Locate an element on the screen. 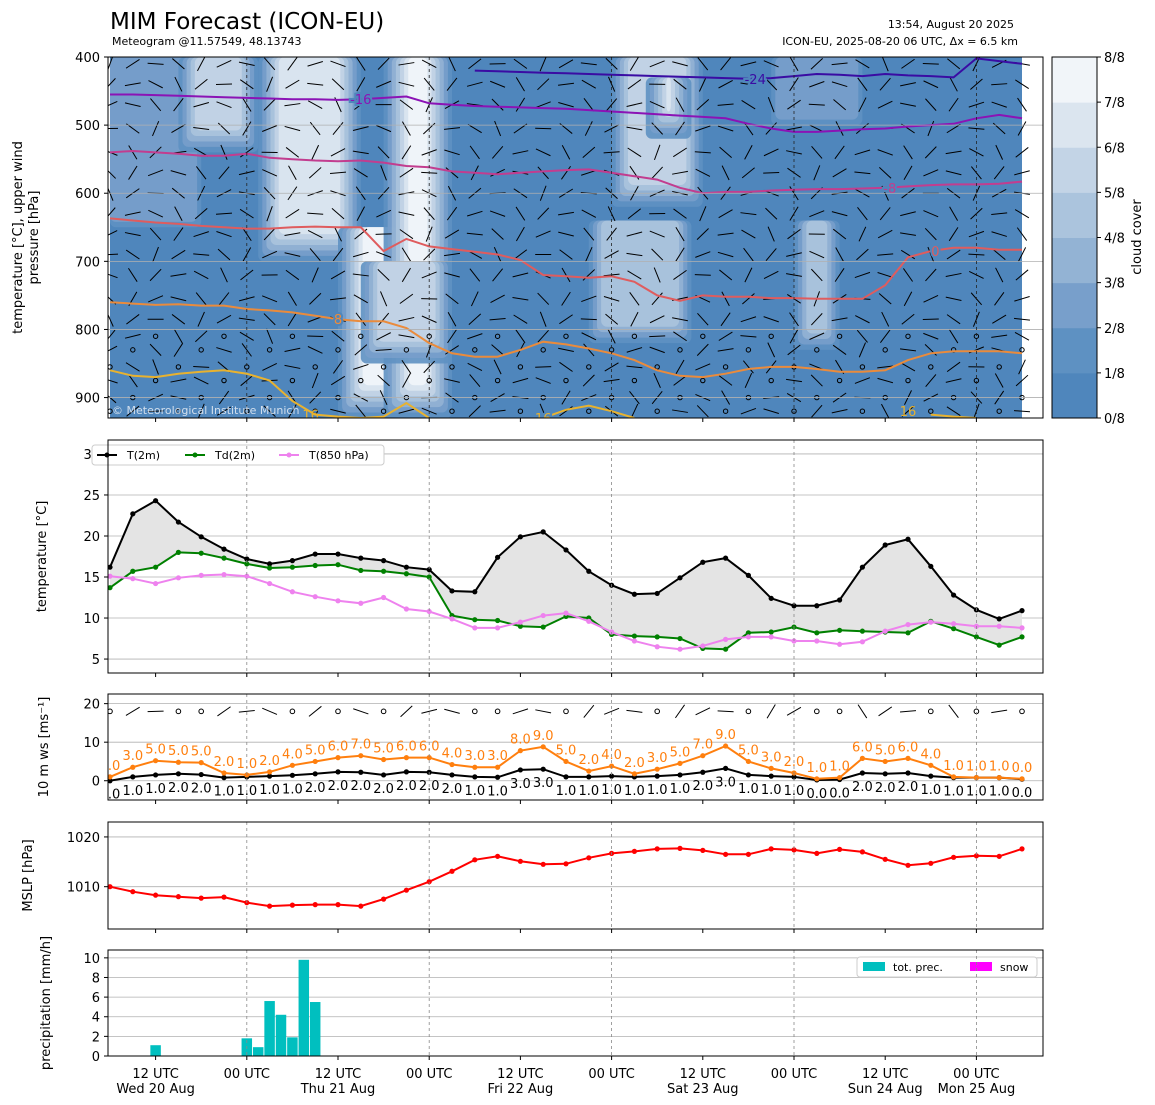 The image size is (1155, 1105). y-axis-label: temperature [°C], upper wind is located at coordinates (18, 237).